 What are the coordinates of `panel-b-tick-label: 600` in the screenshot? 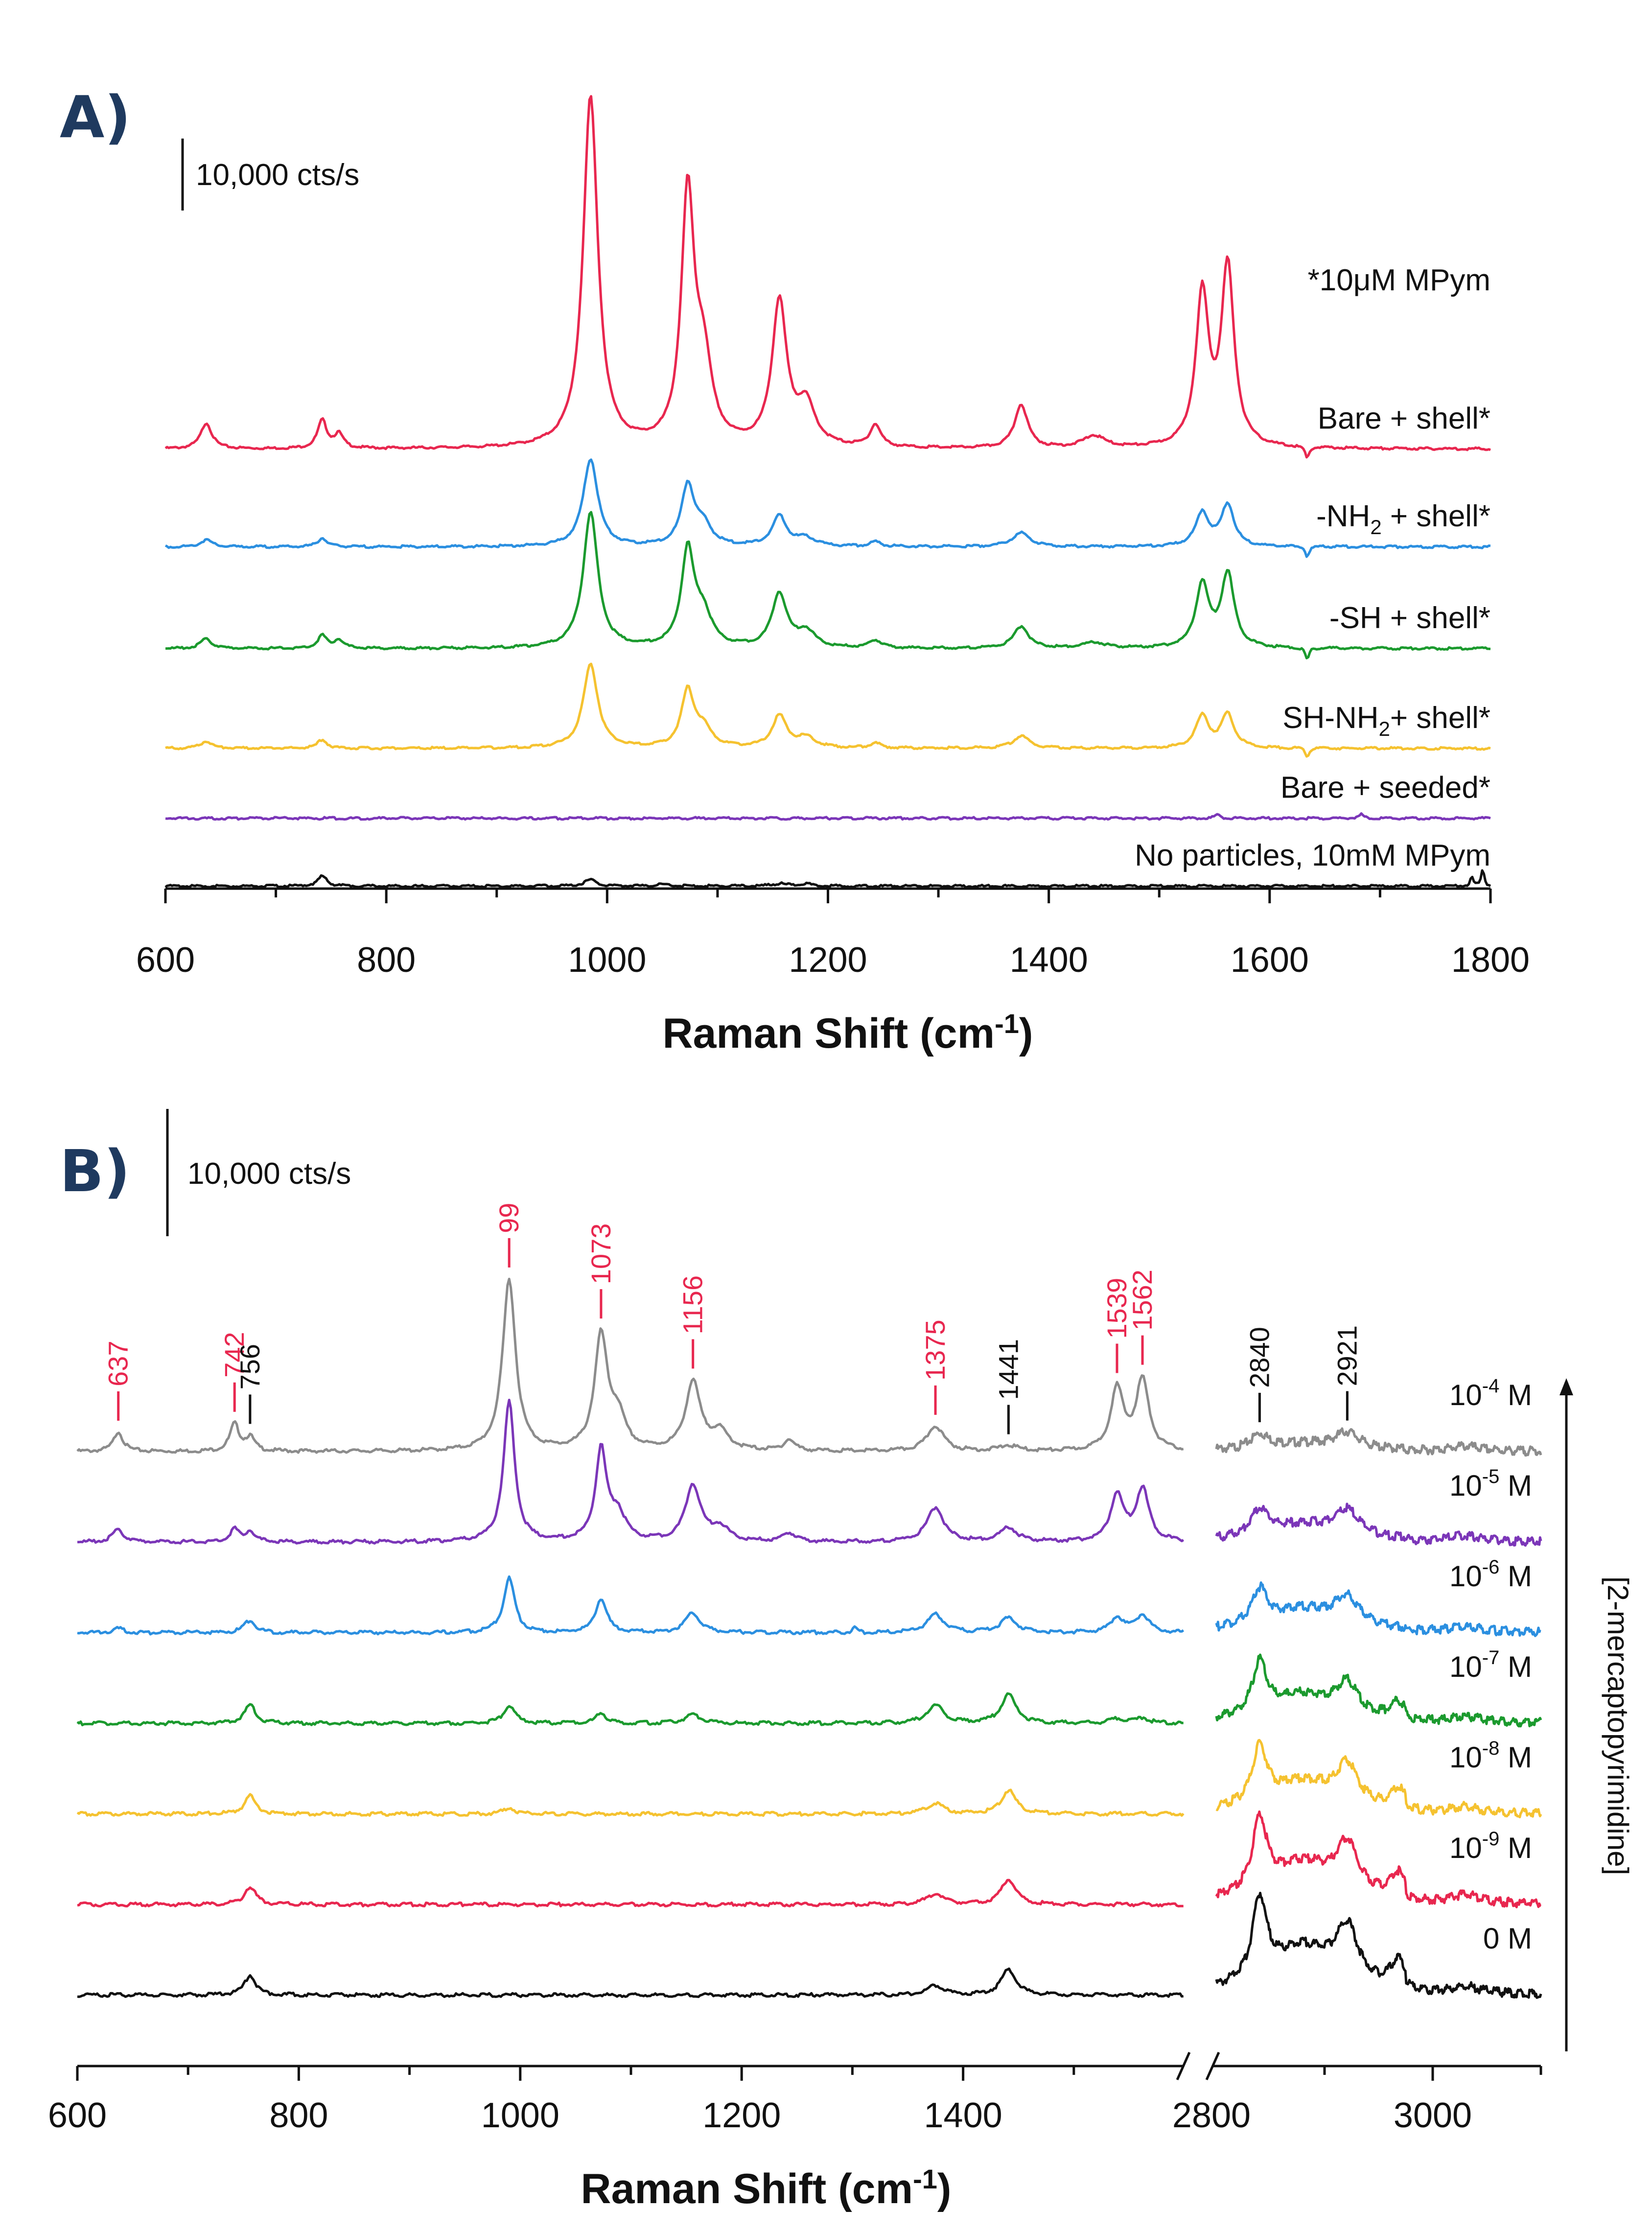 It's located at (78, 2115).